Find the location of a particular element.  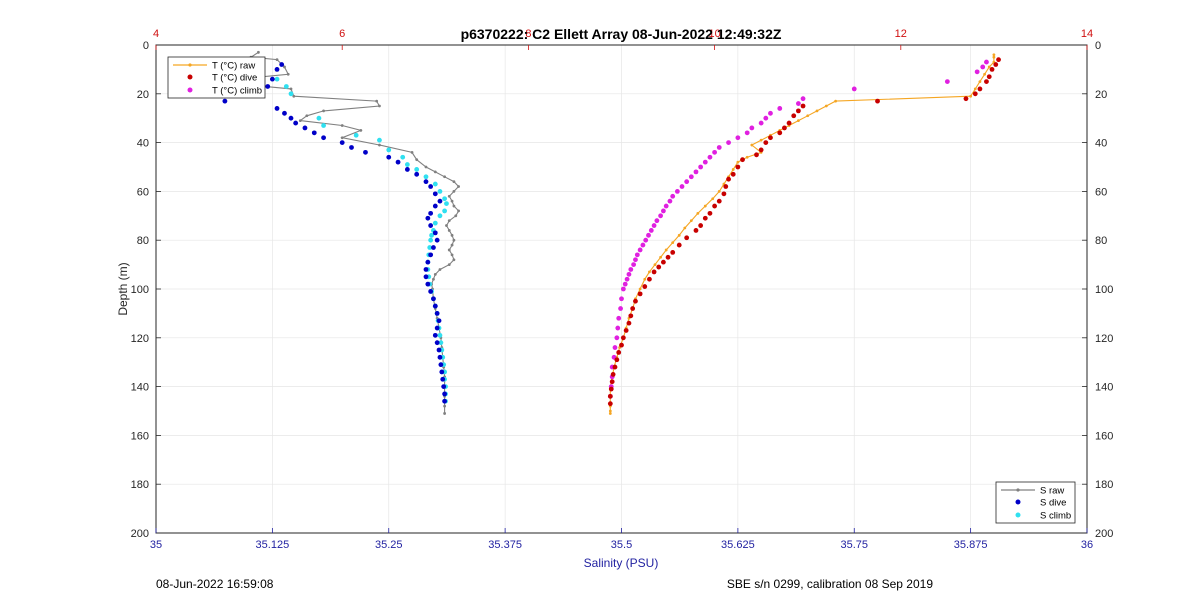

y-tick-label-right: 140 is located at coordinates (1104, 388).